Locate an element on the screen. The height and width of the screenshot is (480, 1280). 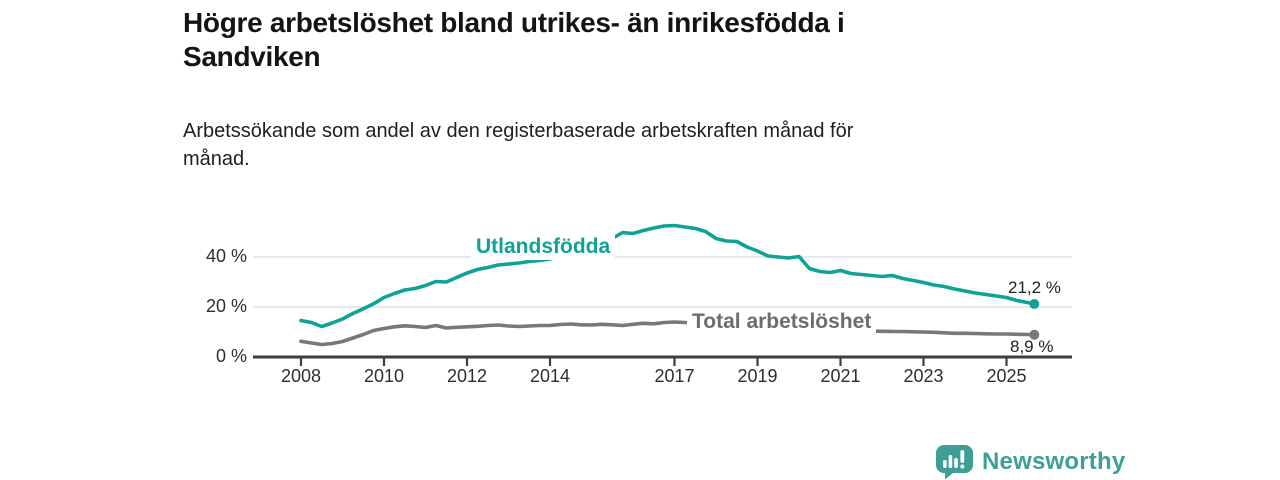
x-tick-label-2012: 2012 is located at coordinates (467, 376).